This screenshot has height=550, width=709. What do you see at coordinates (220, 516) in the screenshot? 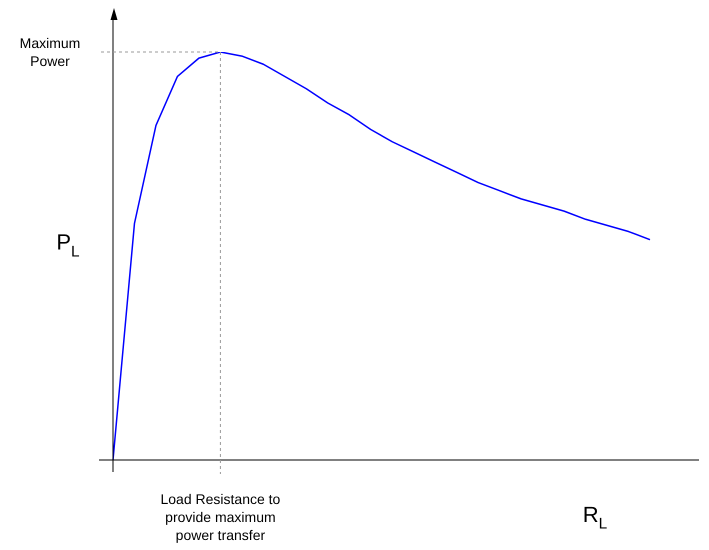
I see `text: Load Resistance to provide maximum power transfer` at bounding box center [220, 516].